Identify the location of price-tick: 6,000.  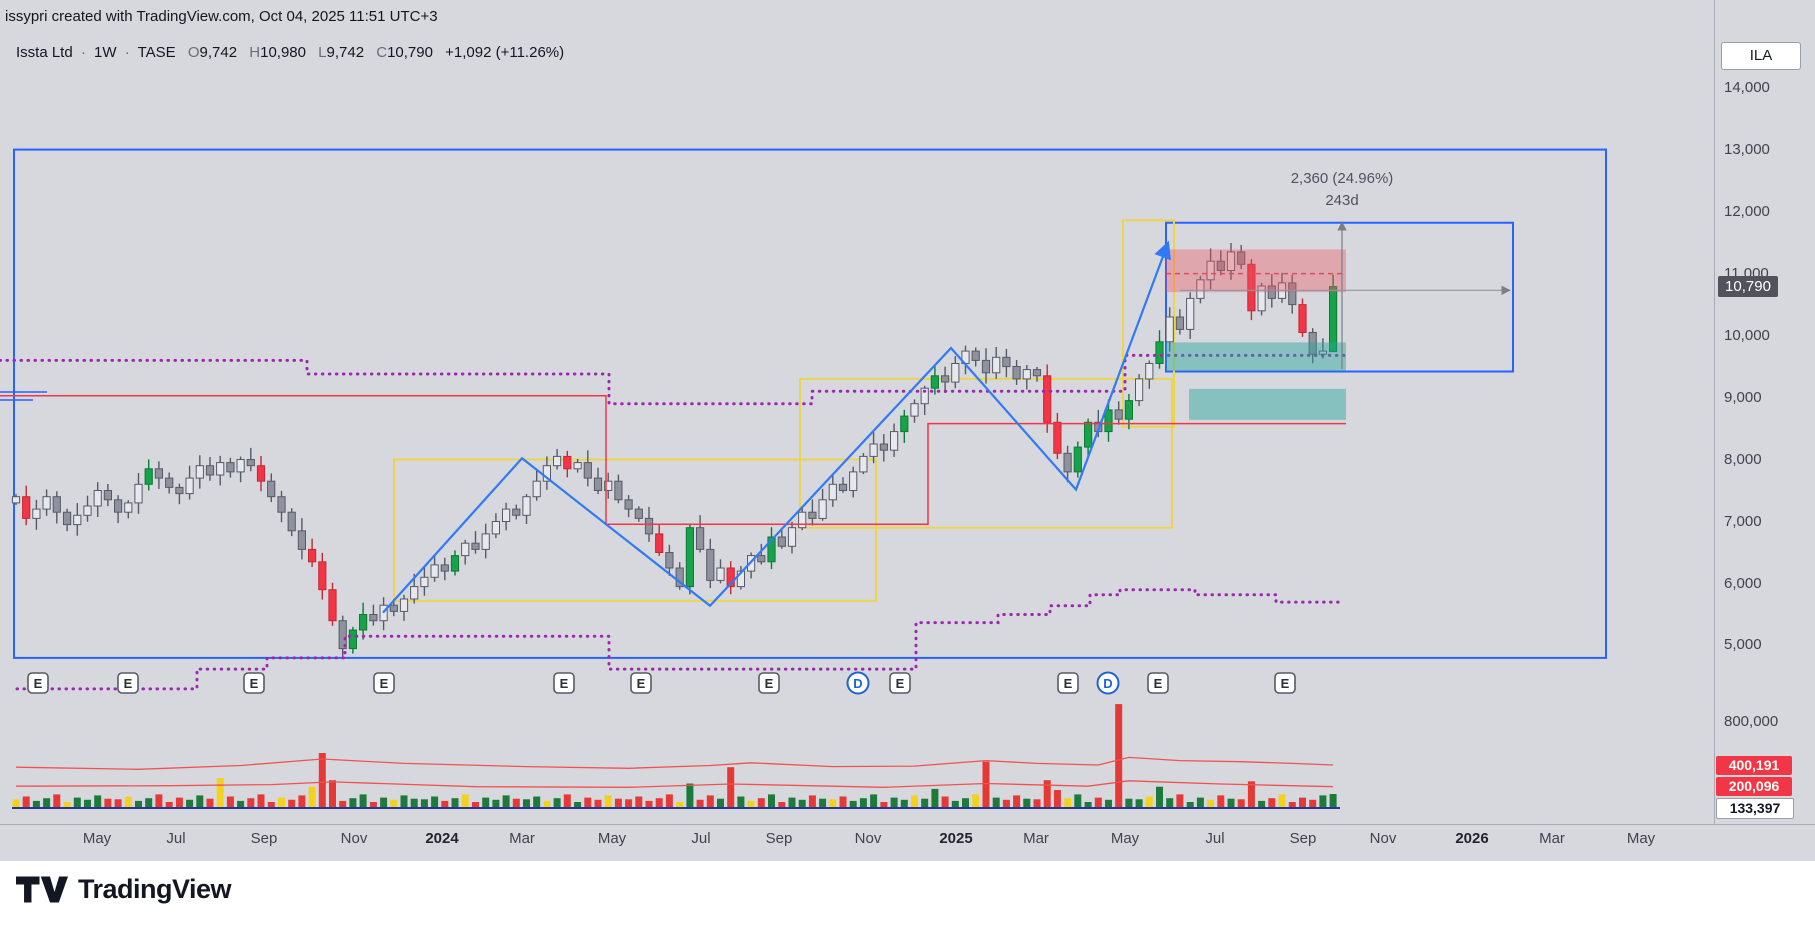
(1743, 583).